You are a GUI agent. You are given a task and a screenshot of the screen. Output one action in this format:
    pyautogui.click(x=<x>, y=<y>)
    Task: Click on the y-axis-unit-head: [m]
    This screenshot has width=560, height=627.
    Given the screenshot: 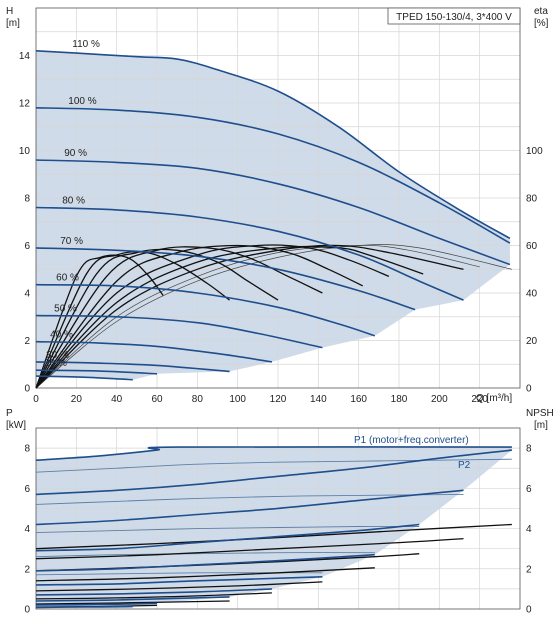 What is the action you would take?
    pyautogui.click(x=13, y=23)
    